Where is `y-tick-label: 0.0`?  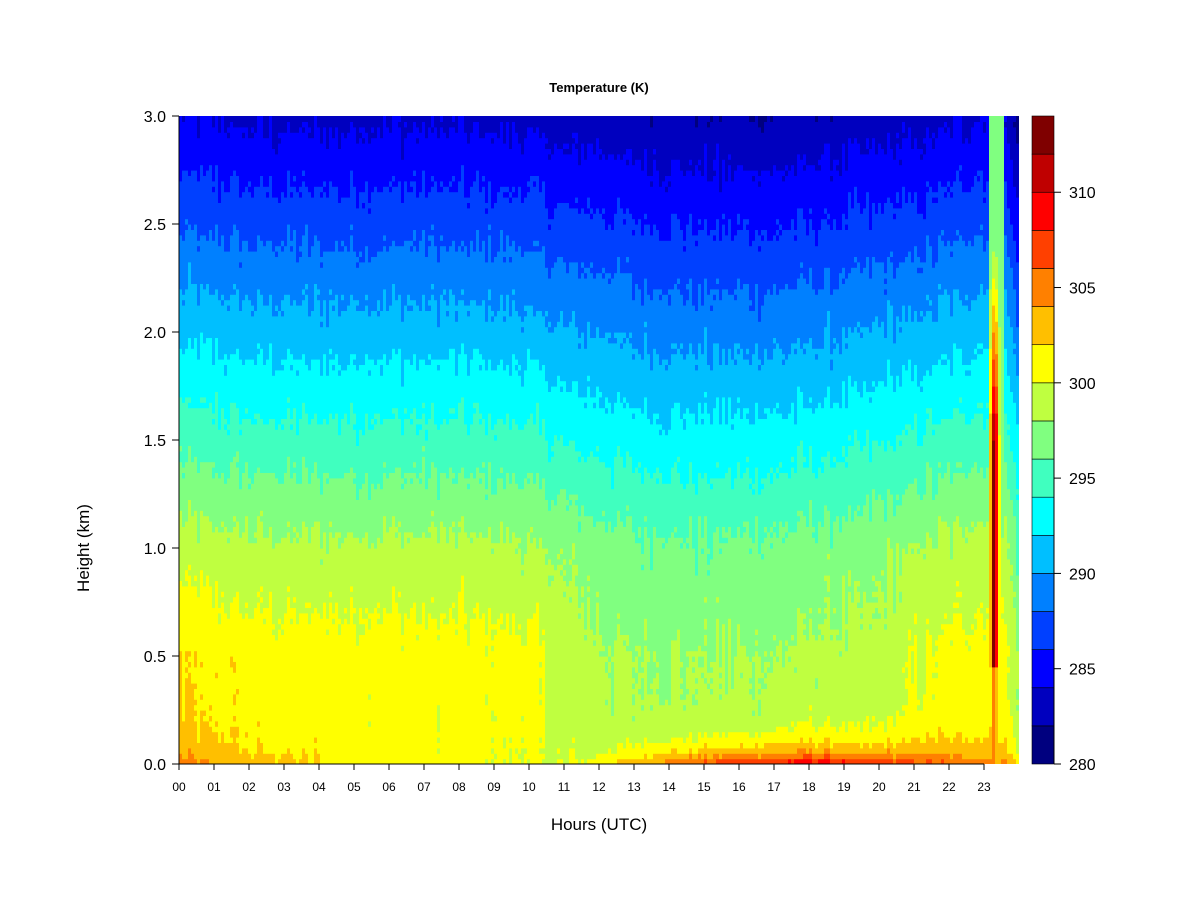 y-tick-label: 0.0 is located at coordinates (155, 765).